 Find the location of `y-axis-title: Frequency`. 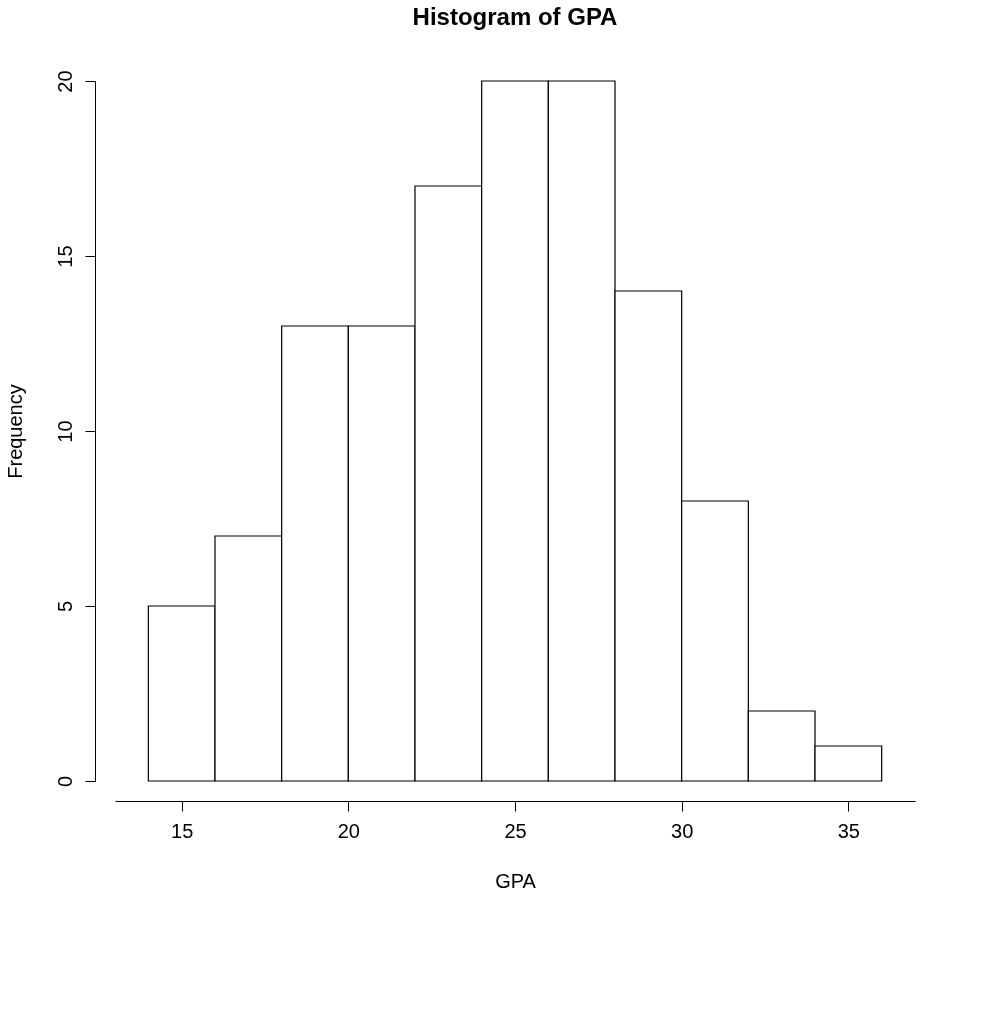

y-axis-title: Frequency is located at coordinates (14, 431).